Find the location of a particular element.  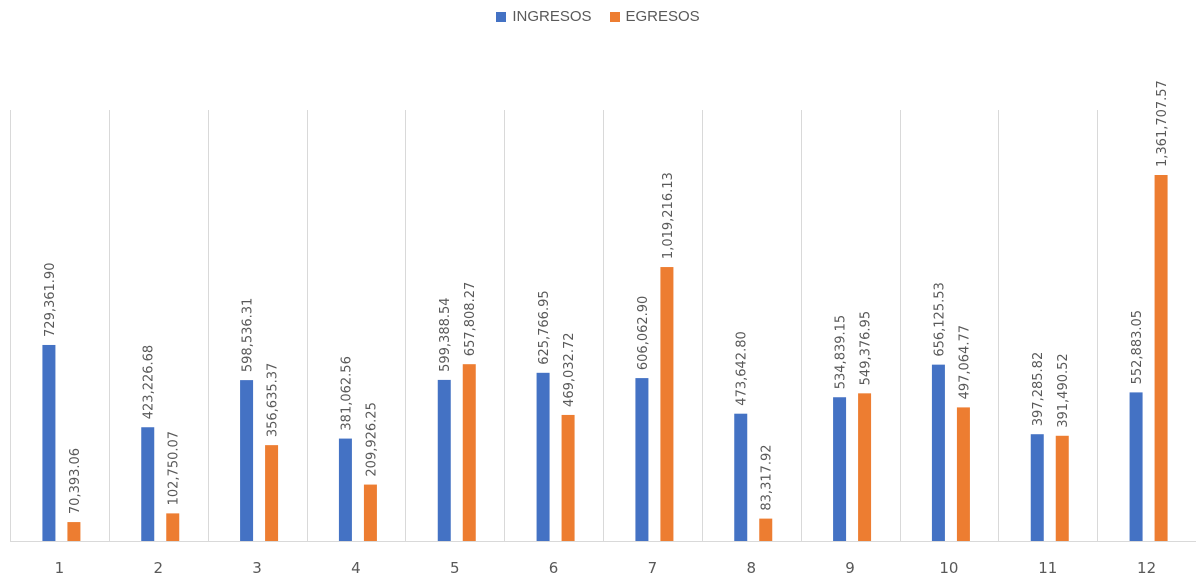

x-tick-label-7: 7 is located at coordinates (653, 568).